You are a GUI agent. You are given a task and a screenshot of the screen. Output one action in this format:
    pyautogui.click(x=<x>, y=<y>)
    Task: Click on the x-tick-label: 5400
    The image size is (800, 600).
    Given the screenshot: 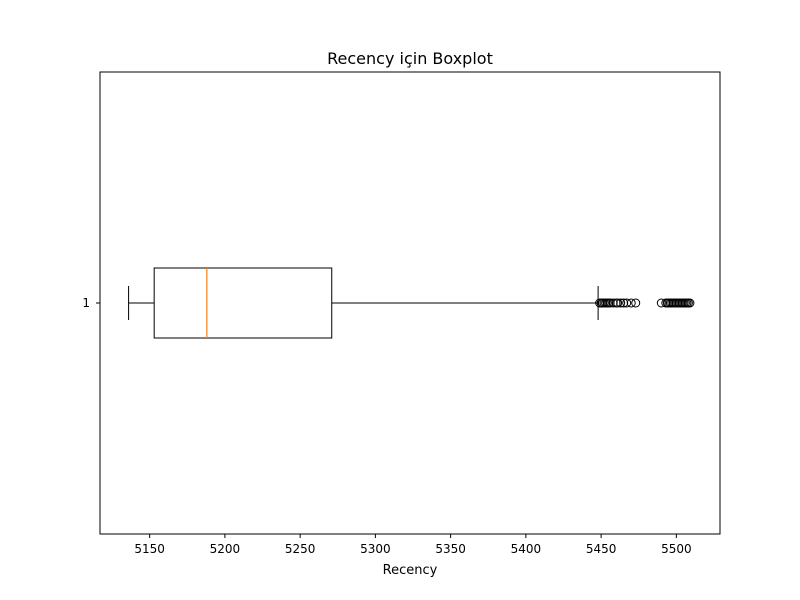 What is the action you would take?
    pyautogui.click(x=526, y=549)
    